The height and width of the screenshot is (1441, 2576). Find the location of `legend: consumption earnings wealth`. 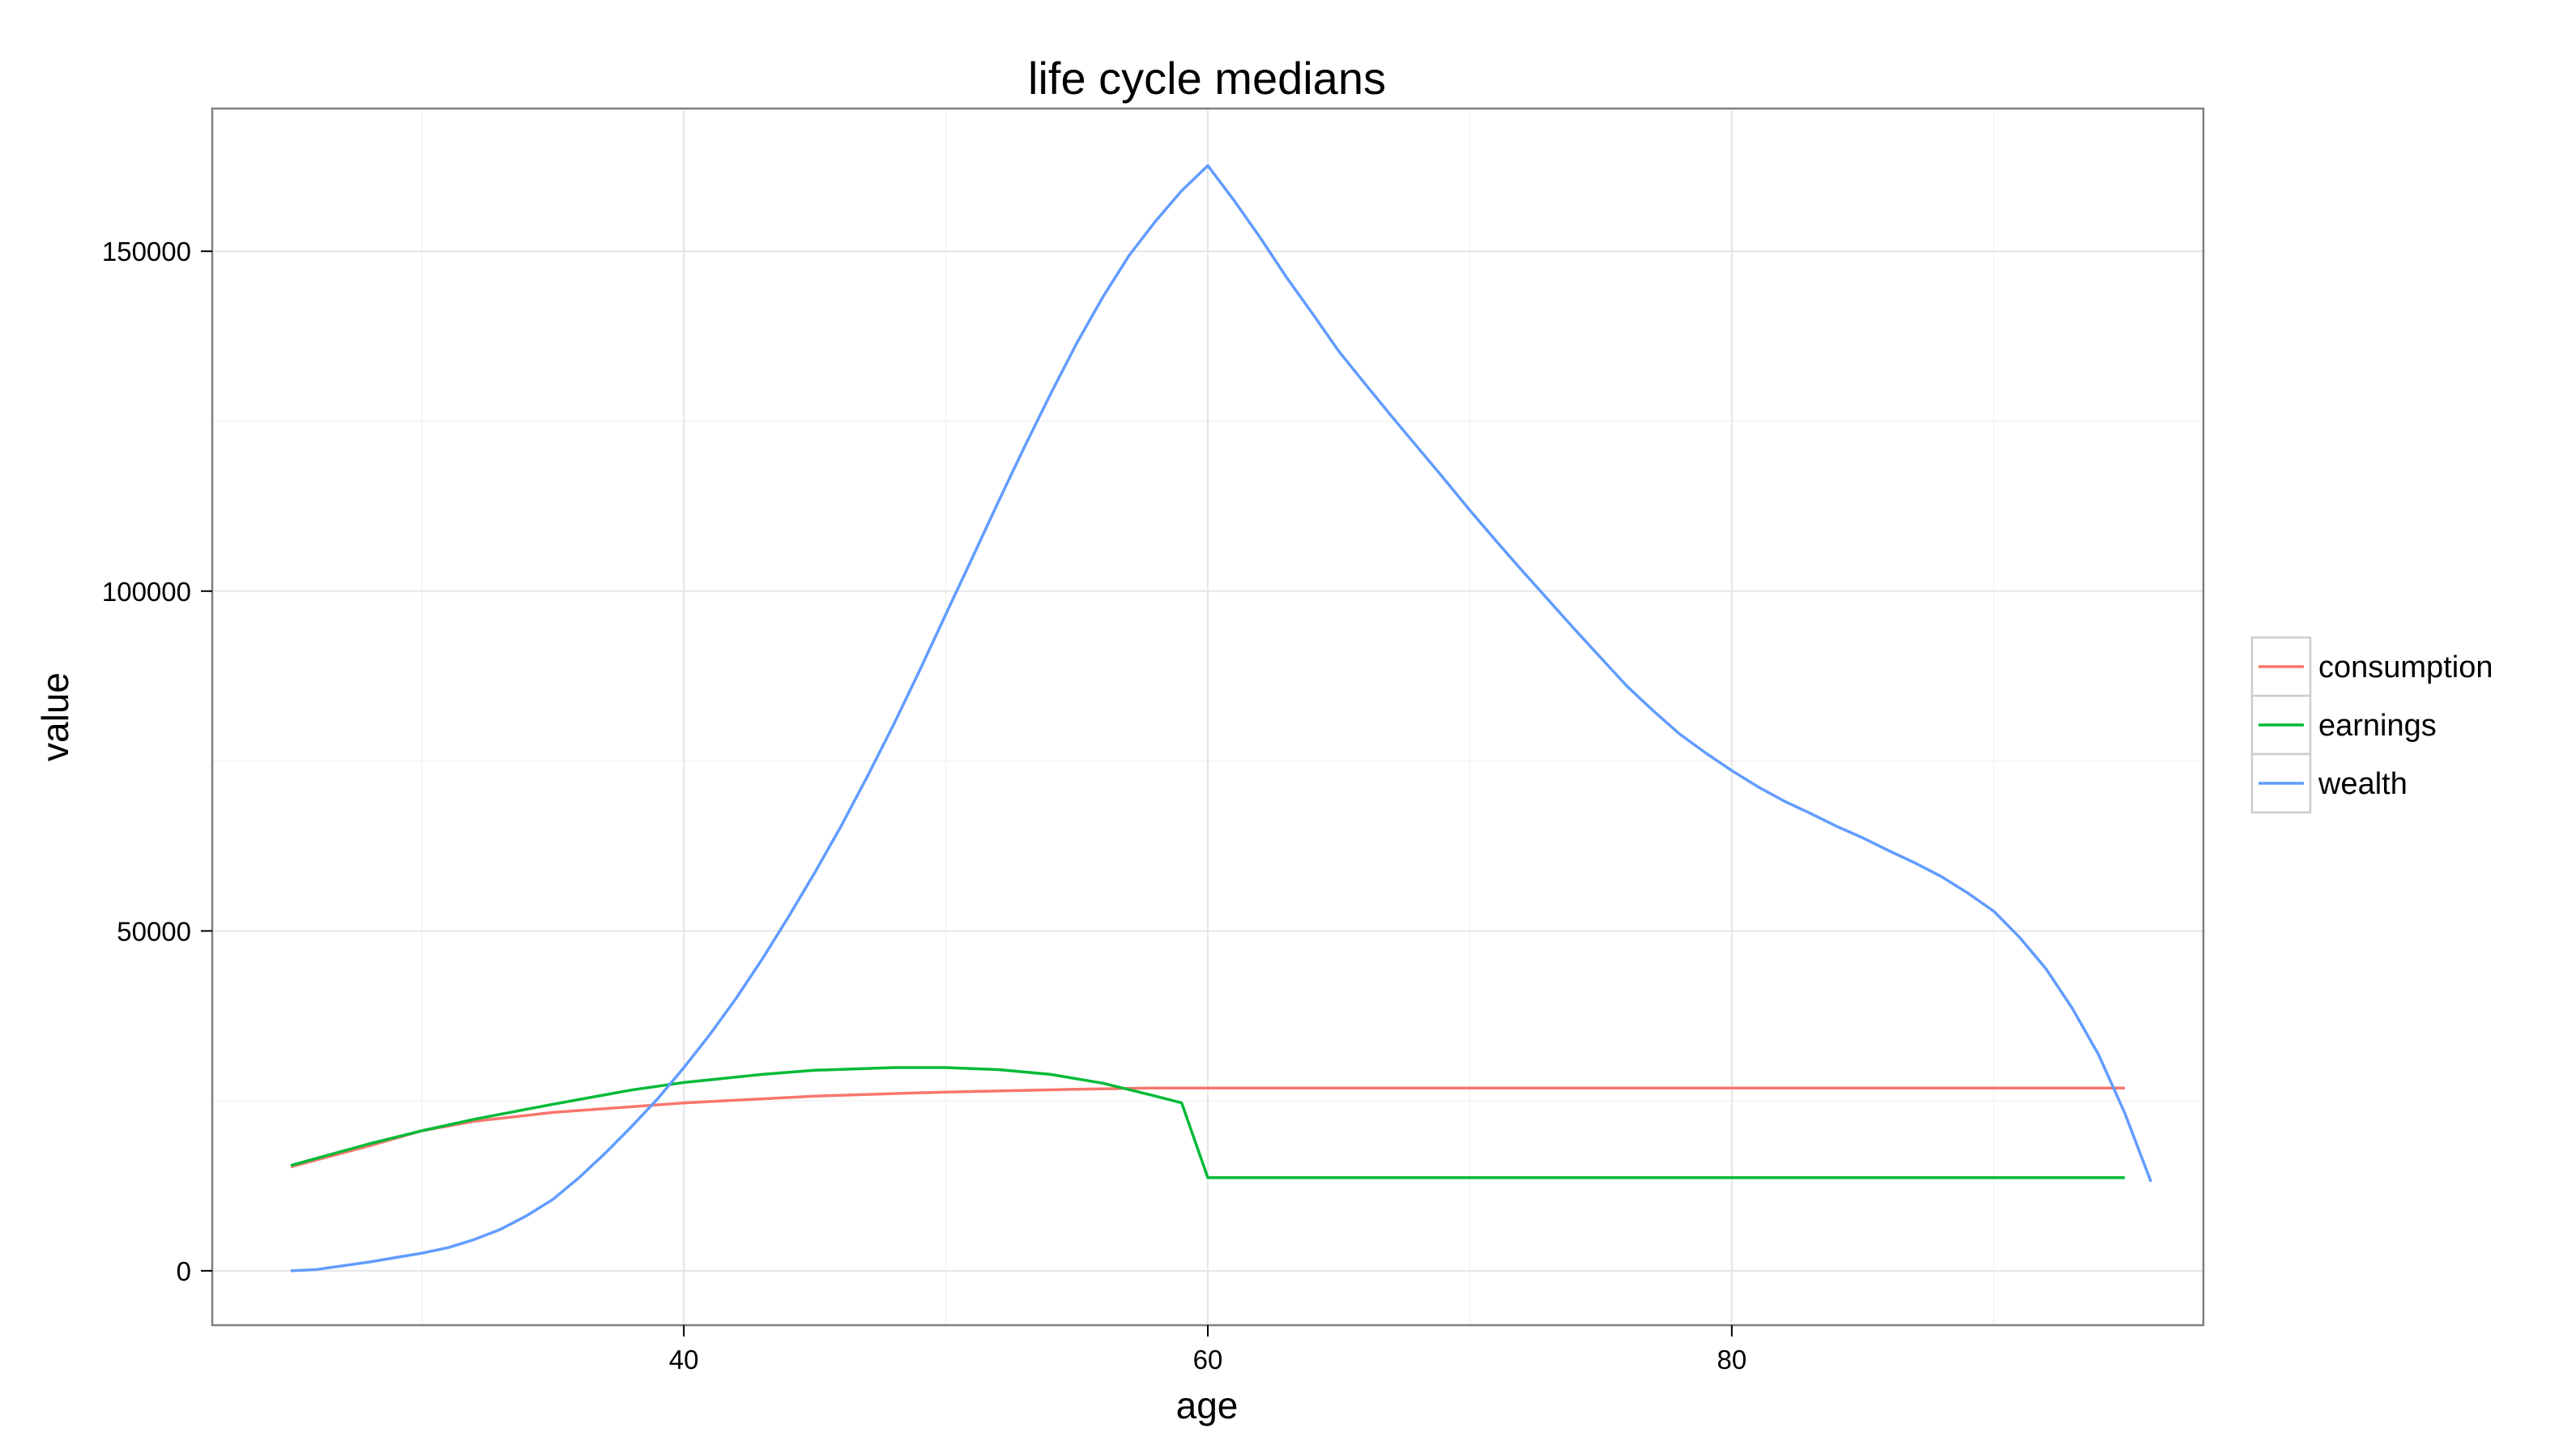

legend: consumption earnings wealth is located at coordinates (2371, 725).